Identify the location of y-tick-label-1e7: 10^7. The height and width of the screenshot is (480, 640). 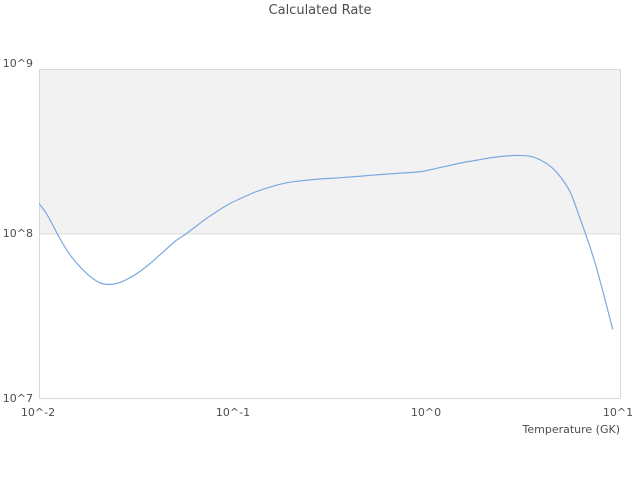
(17, 398).